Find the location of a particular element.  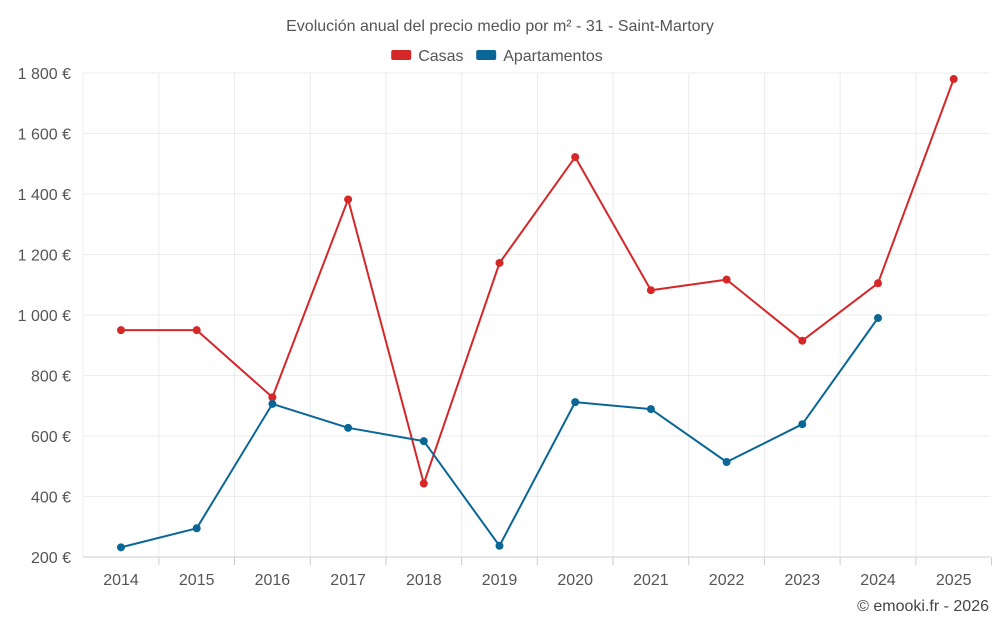

y-tick-label: 1 200 € is located at coordinates (44, 256).